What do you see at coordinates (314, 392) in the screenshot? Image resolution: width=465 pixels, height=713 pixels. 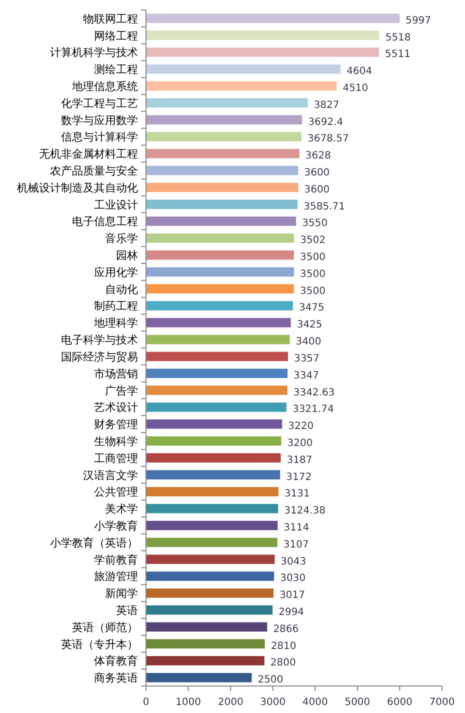 I see `data-label: 3342.63` at bounding box center [314, 392].